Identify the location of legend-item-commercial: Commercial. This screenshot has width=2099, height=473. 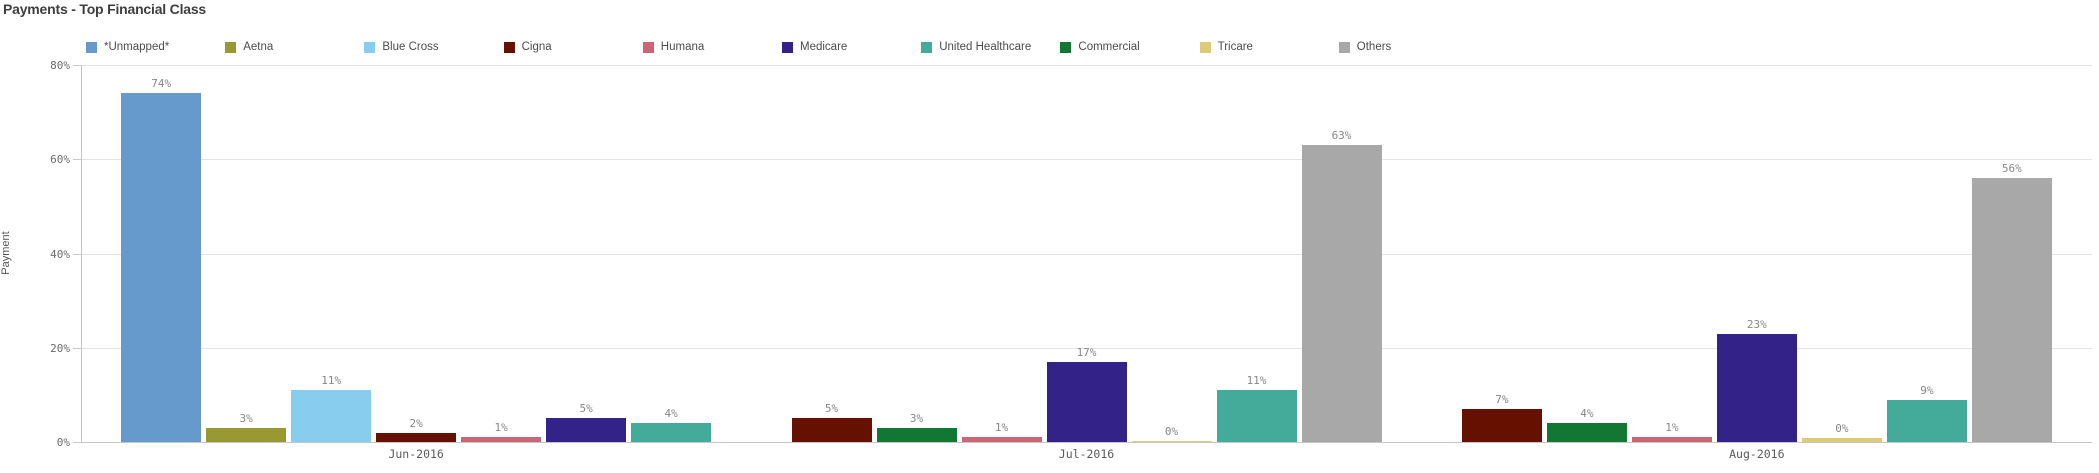
(1100, 47).